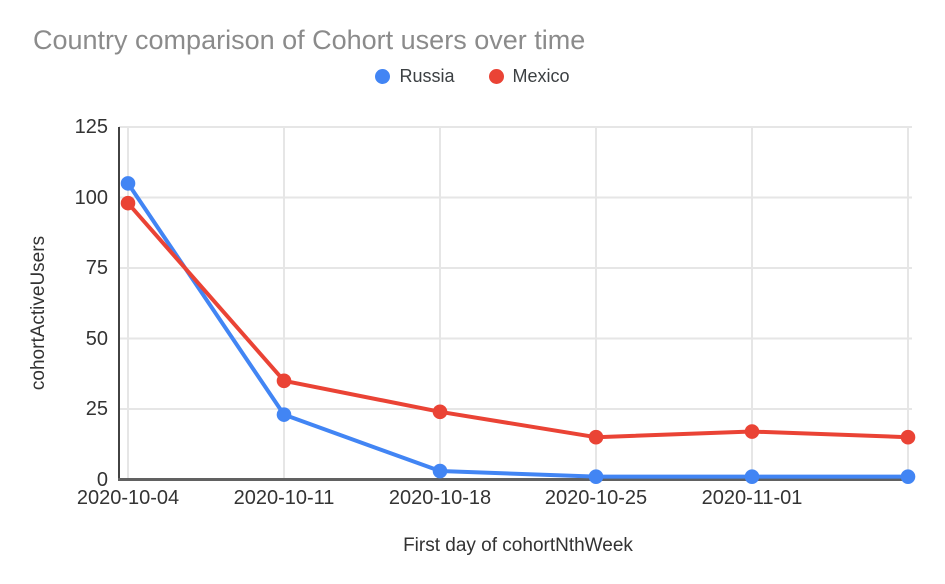  Describe the element at coordinates (102, 479) in the screenshot. I see `y-tick-label: 0` at that location.